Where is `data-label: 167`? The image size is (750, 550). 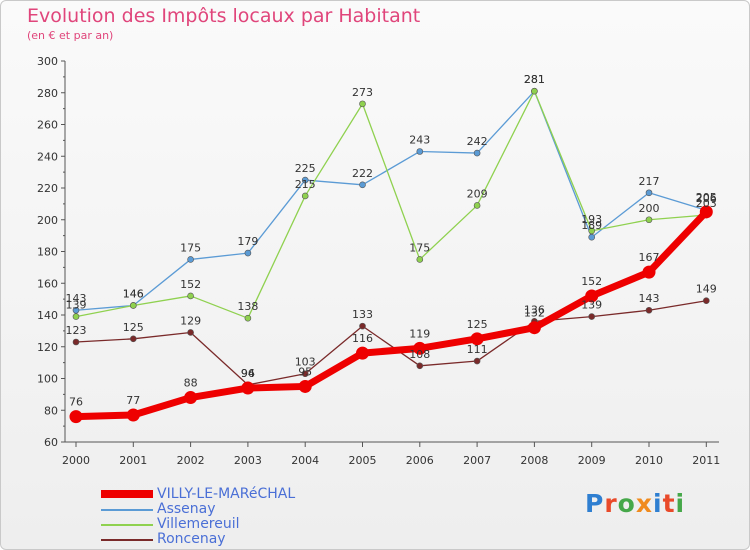 data-label: 167 is located at coordinates (649, 257).